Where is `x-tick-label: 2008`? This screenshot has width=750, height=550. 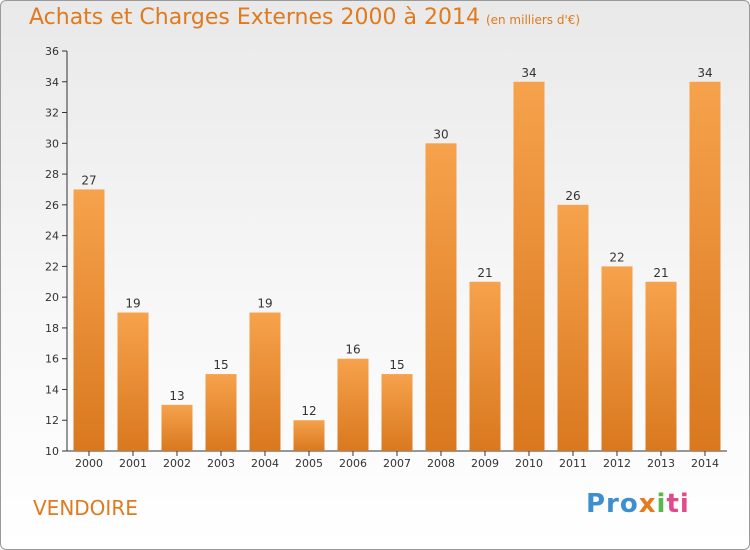
x-tick-label: 2008 is located at coordinates (441, 463).